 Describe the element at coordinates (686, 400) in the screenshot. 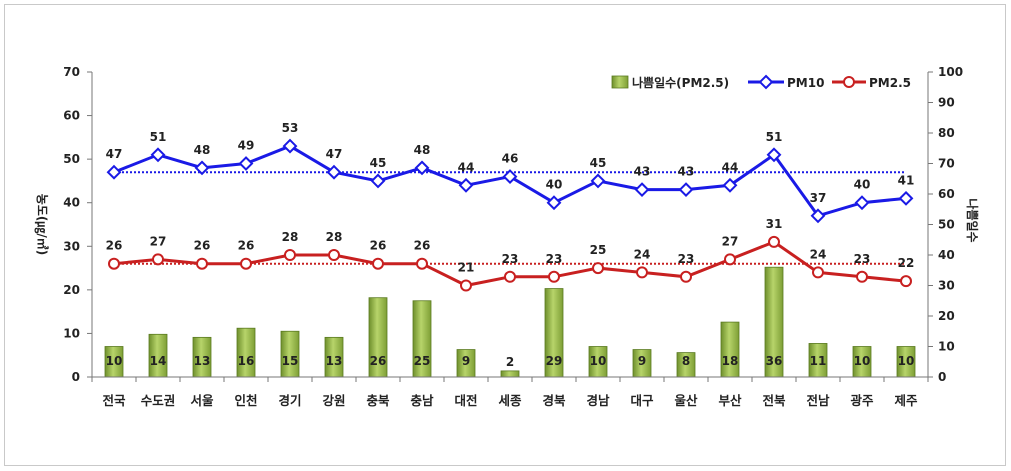

I see `x-tick-label: 울산` at that location.